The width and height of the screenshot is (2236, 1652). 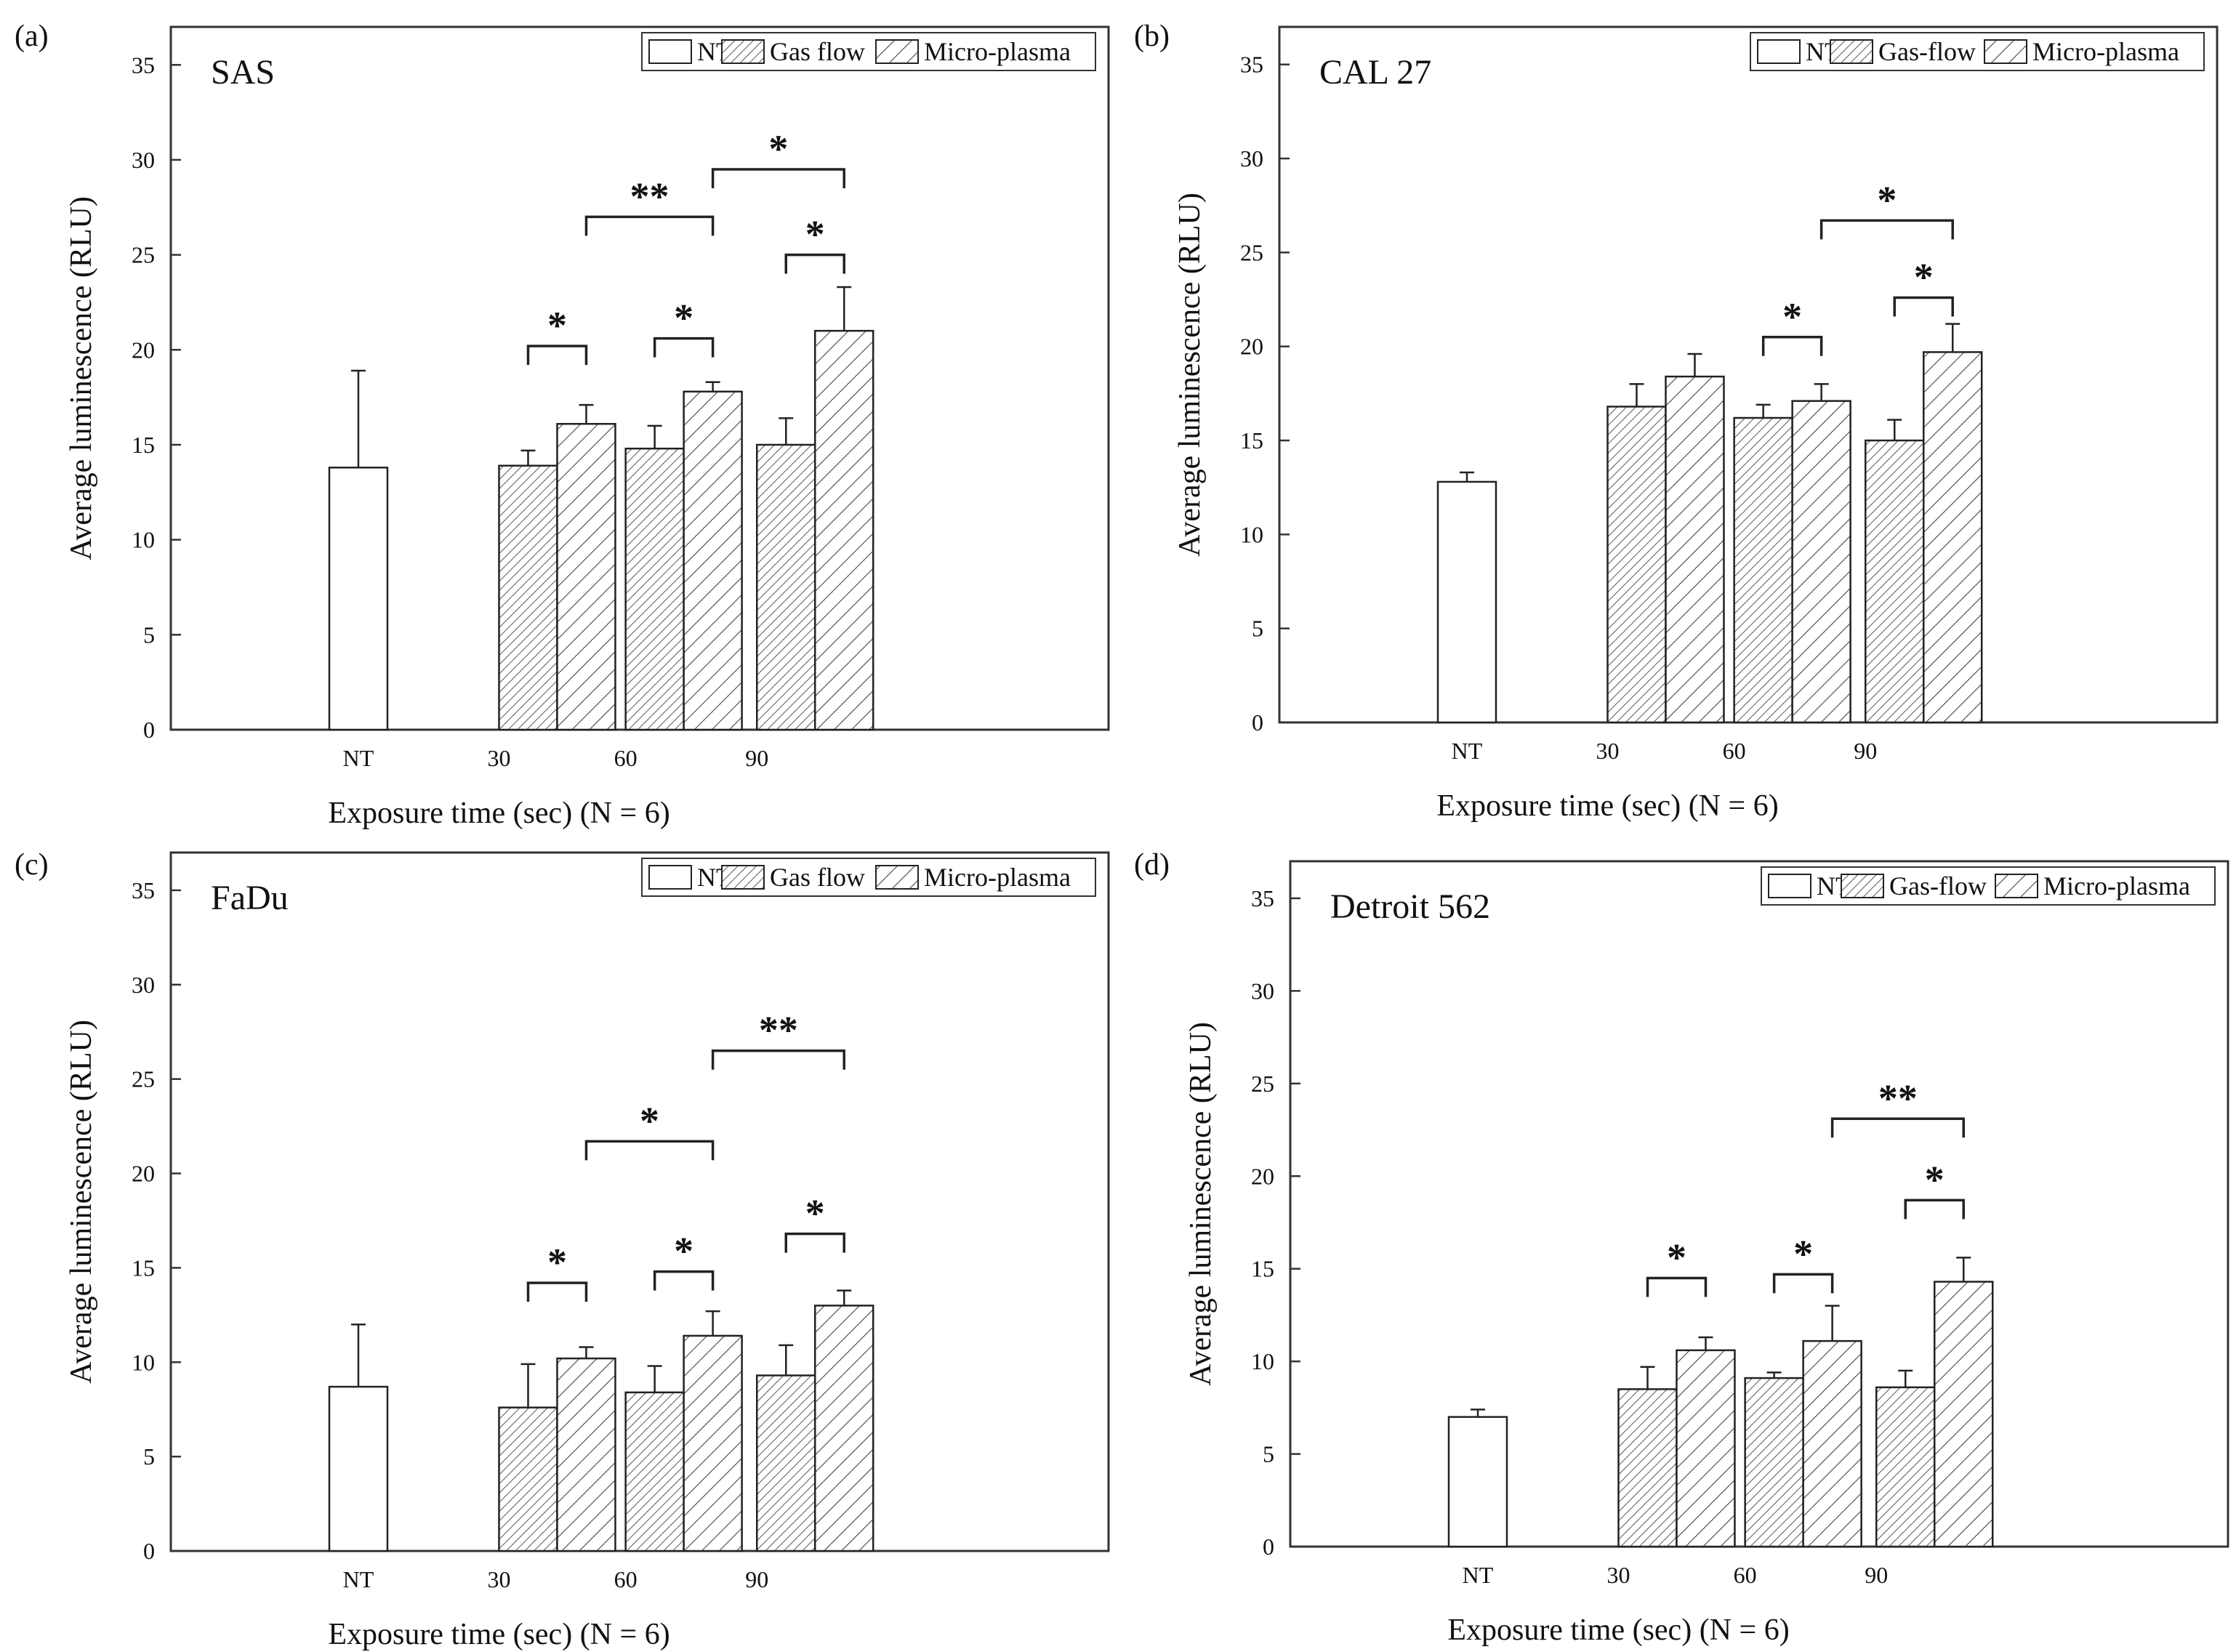 What do you see at coordinates (1927, 51) in the screenshot?
I see `legend-label-gas: Gas-flow` at bounding box center [1927, 51].